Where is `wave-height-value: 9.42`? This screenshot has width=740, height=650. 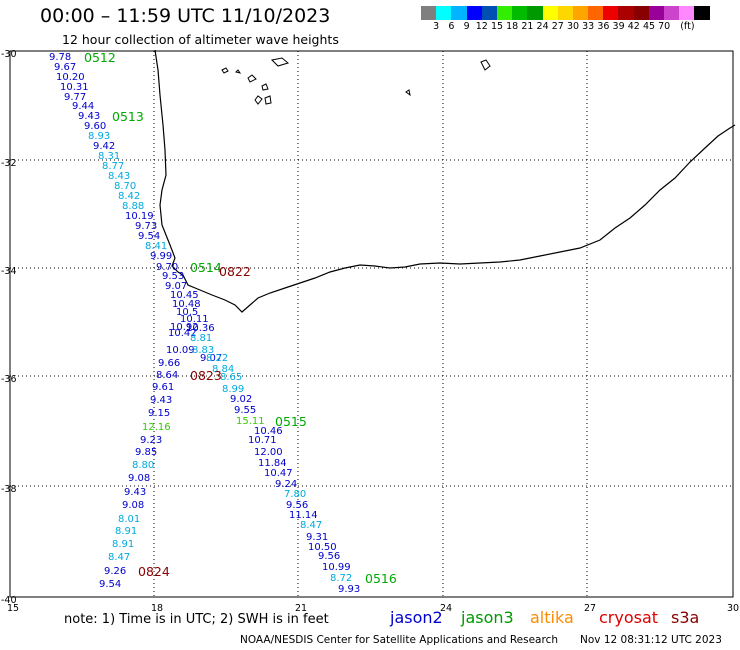
wave-height-value: 9.42 is located at coordinates (104, 146).